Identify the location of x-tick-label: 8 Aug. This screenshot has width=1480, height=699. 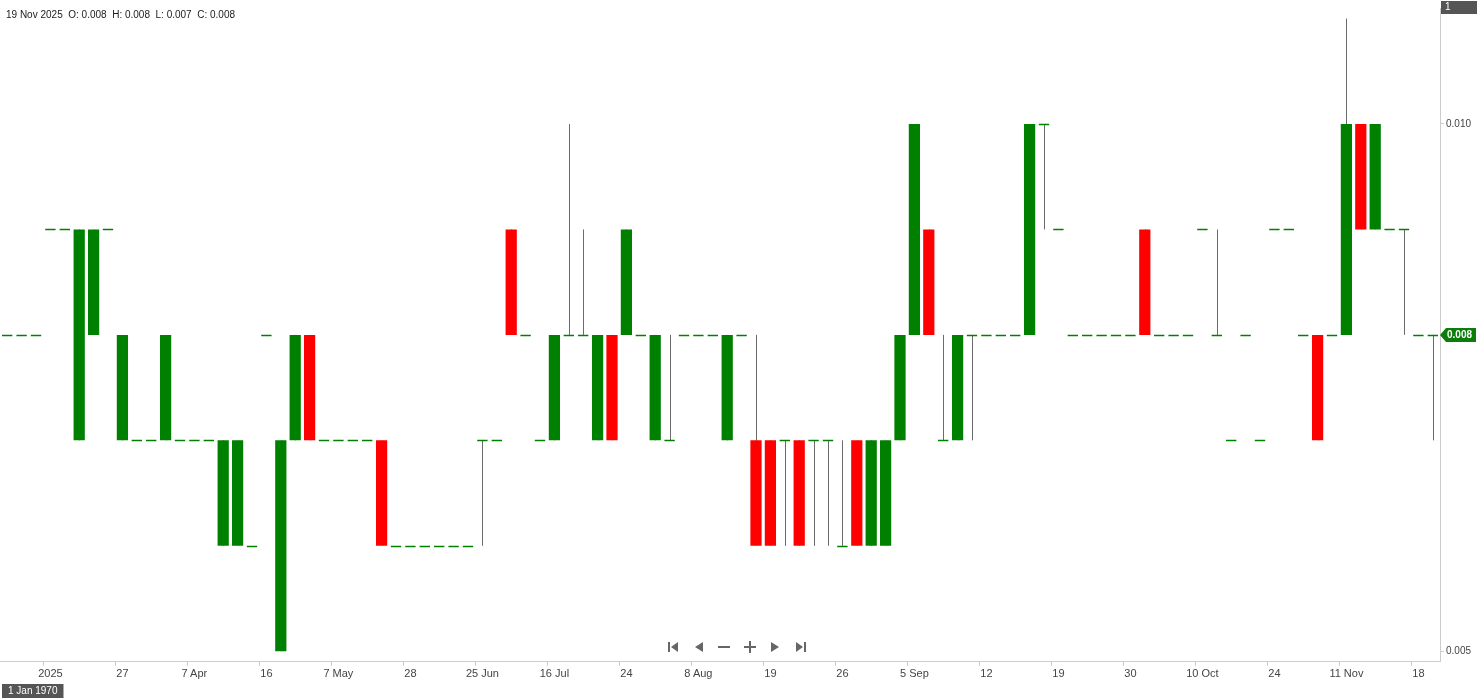
(698, 673).